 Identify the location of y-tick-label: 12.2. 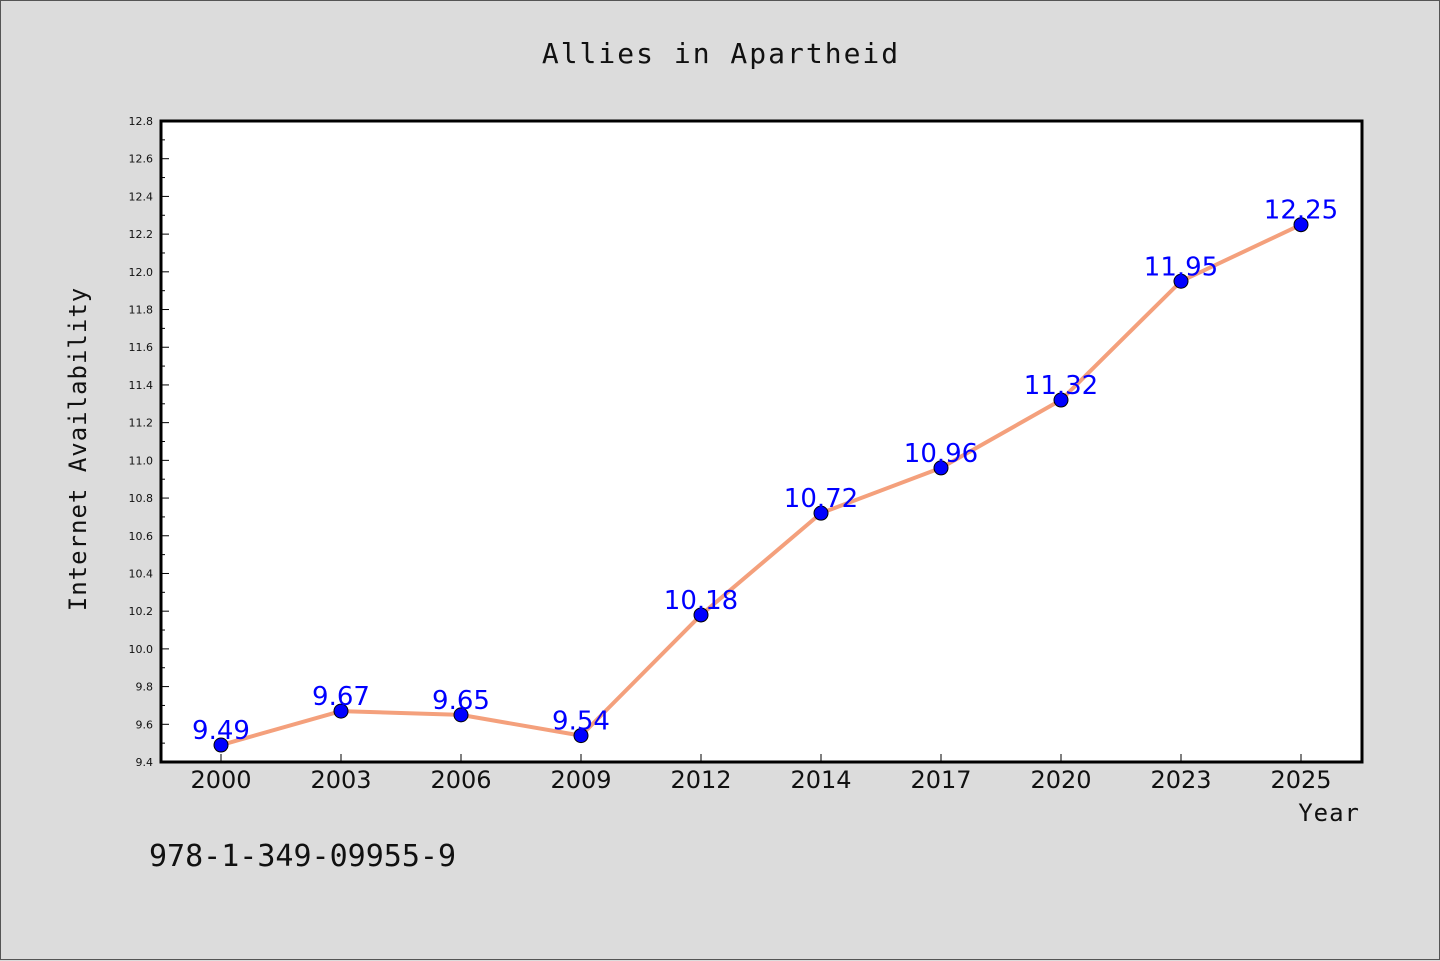
(141, 234).